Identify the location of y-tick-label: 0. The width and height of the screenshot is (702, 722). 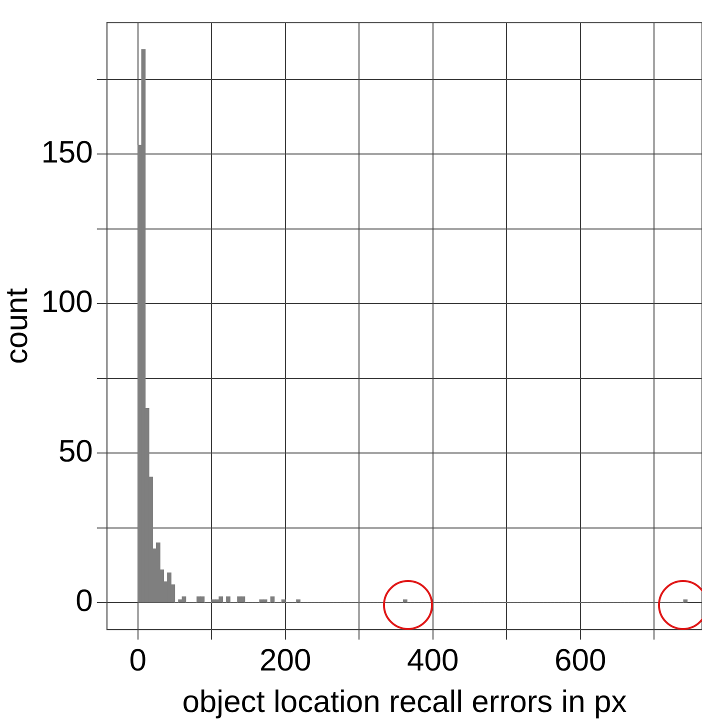
(84, 600).